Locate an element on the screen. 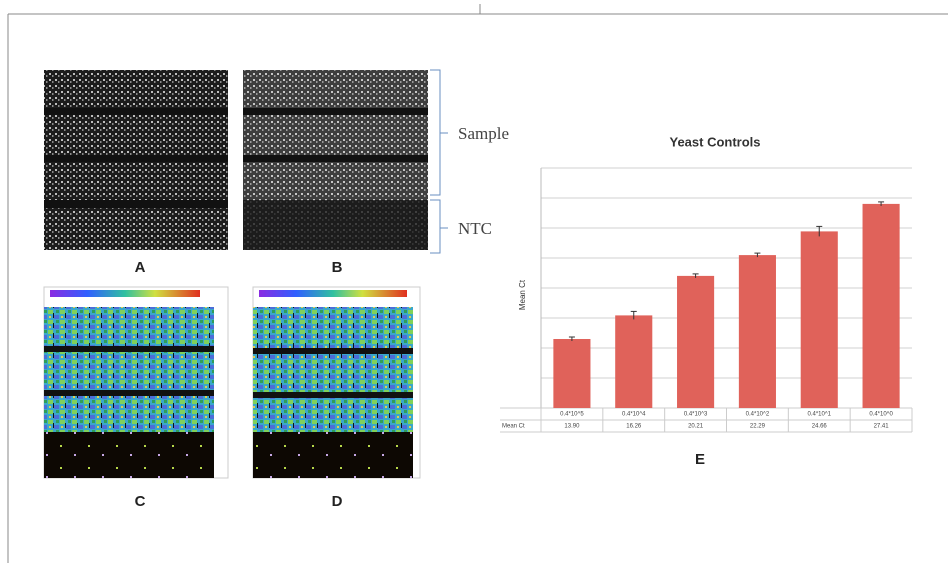 The height and width of the screenshot is (563, 948). x-tick-label: 0.4*10^5 is located at coordinates (572, 415).